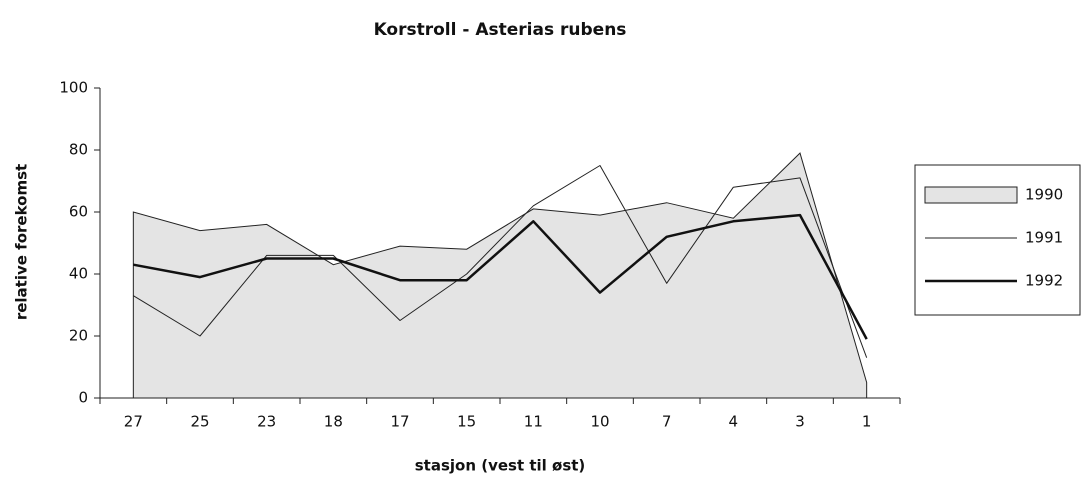  Describe the element at coordinates (83, 398) in the screenshot. I see `y-tick-label: 0` at that location.